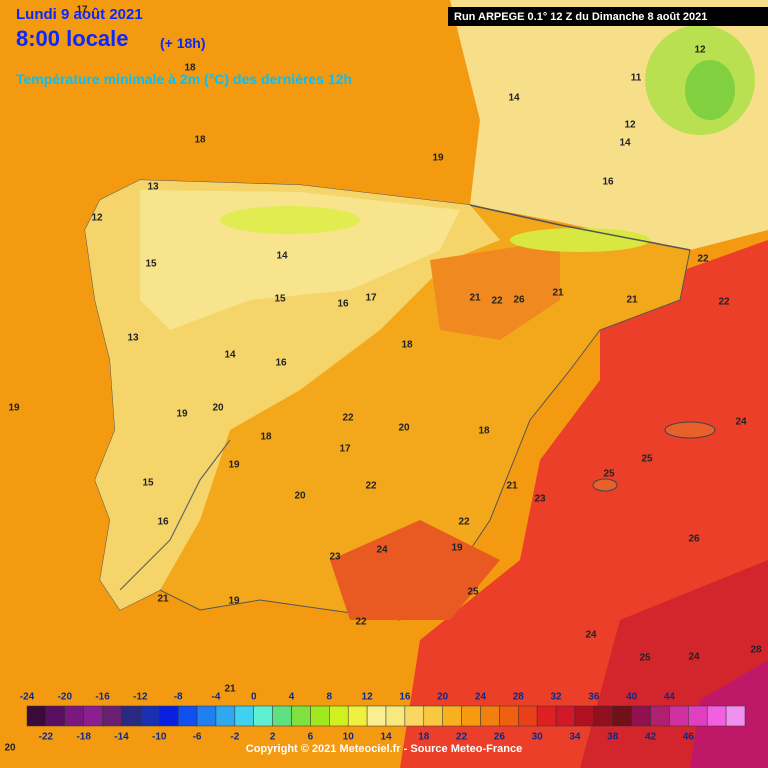 The width and height of the screenshot is (768, 768). What do you see at coordinates (594, 697) in the screenshot?
I see `colorbar-label: 36` at bounding box center [594, 697].